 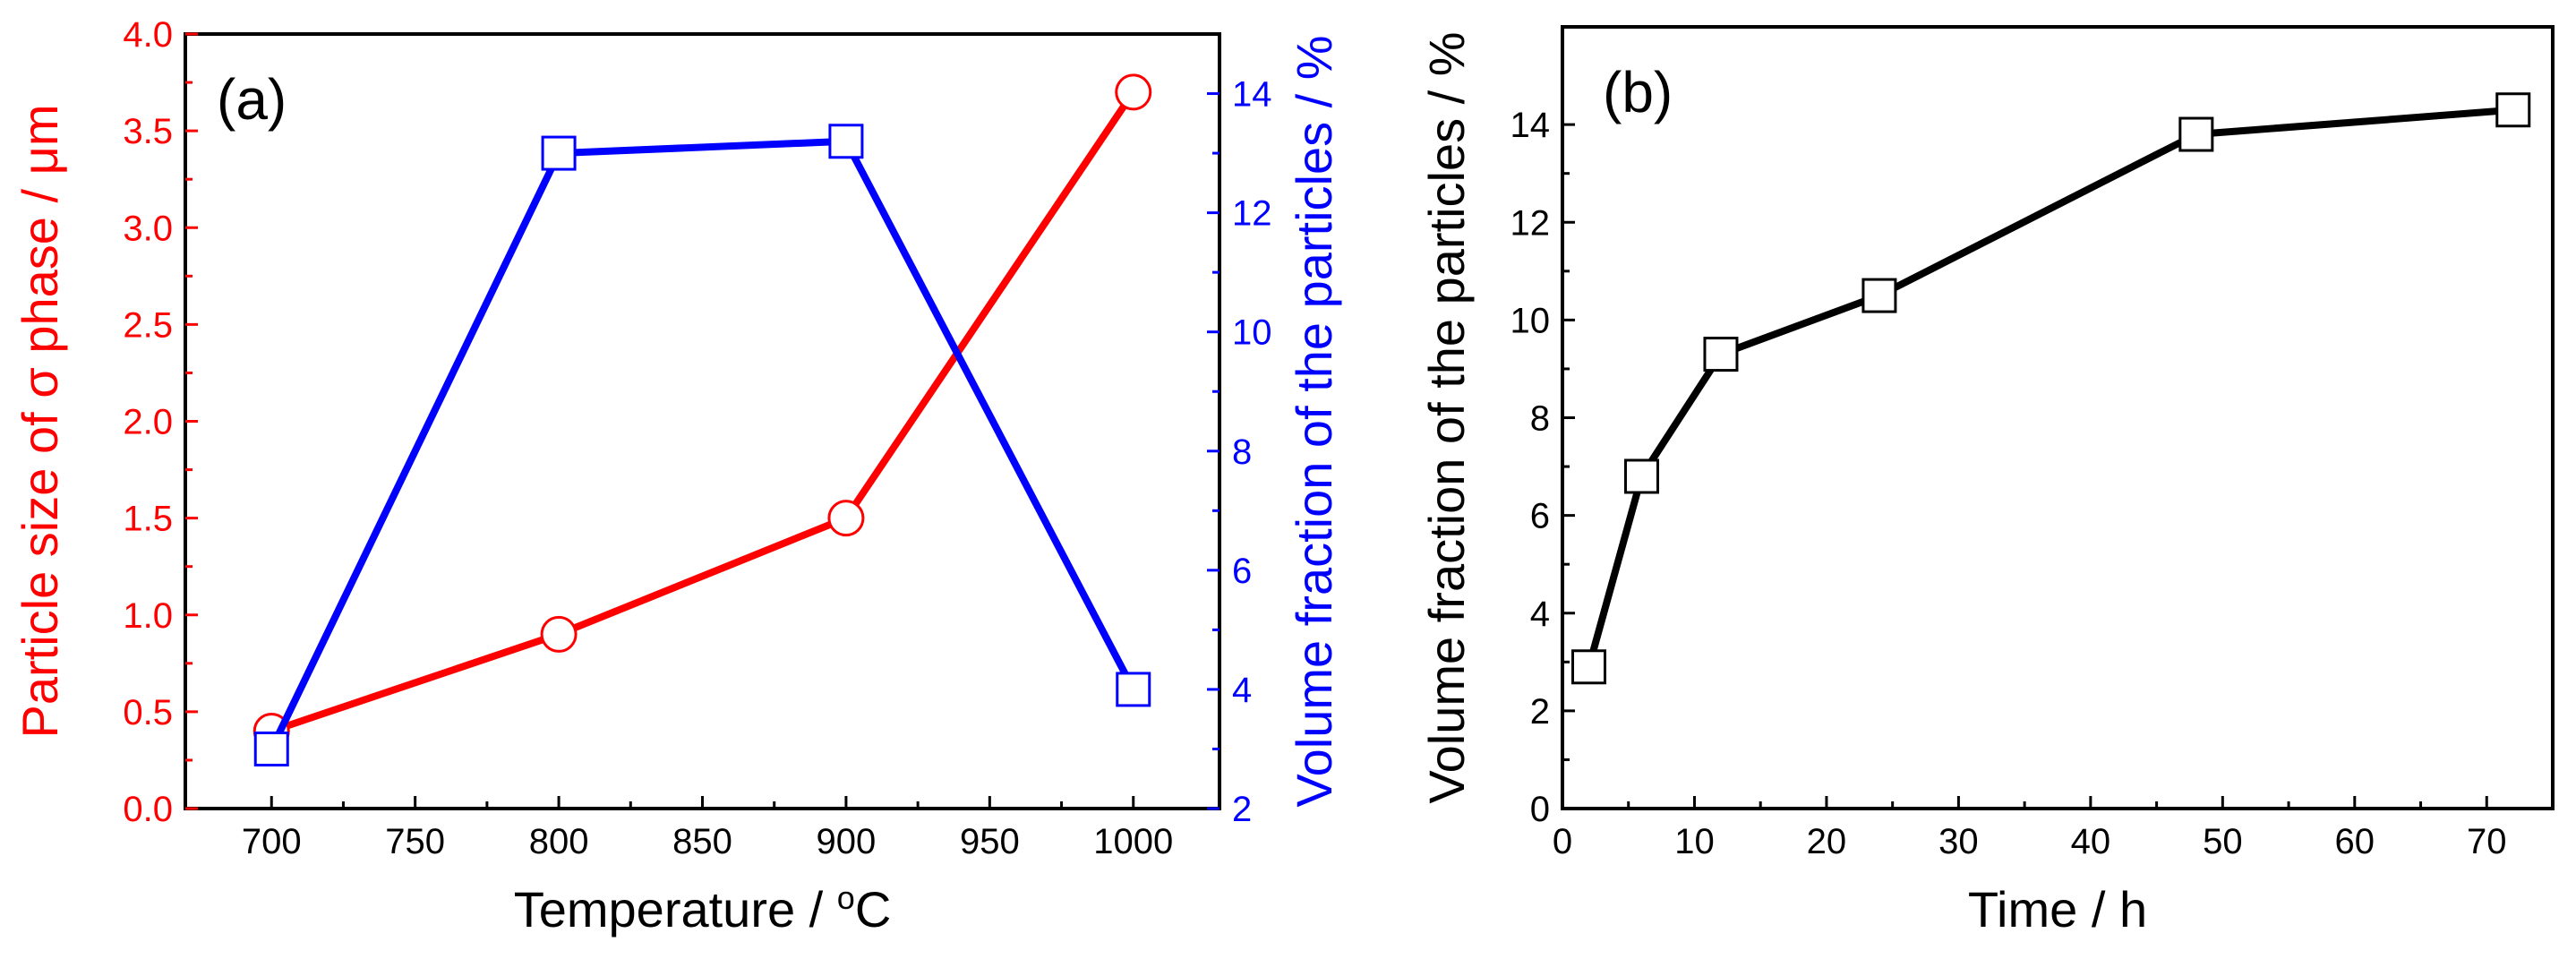 What do you see at coordinates (1540, 517) in the screenshot?
I see `y-left-tick-label: 6` at bounding box center [1540, 517].